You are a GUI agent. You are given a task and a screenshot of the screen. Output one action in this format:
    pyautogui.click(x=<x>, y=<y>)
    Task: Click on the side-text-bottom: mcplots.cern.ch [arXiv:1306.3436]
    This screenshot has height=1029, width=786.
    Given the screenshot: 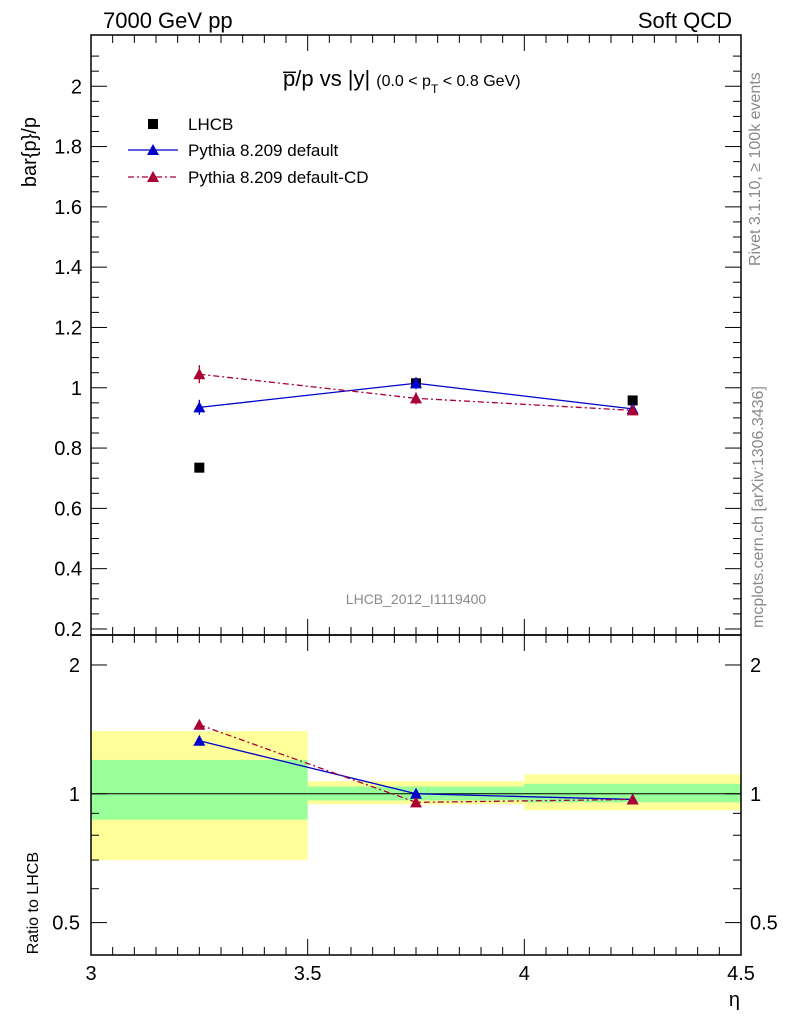 What is the action you would take?
    pyautogui.click(x=758, y=507)
    